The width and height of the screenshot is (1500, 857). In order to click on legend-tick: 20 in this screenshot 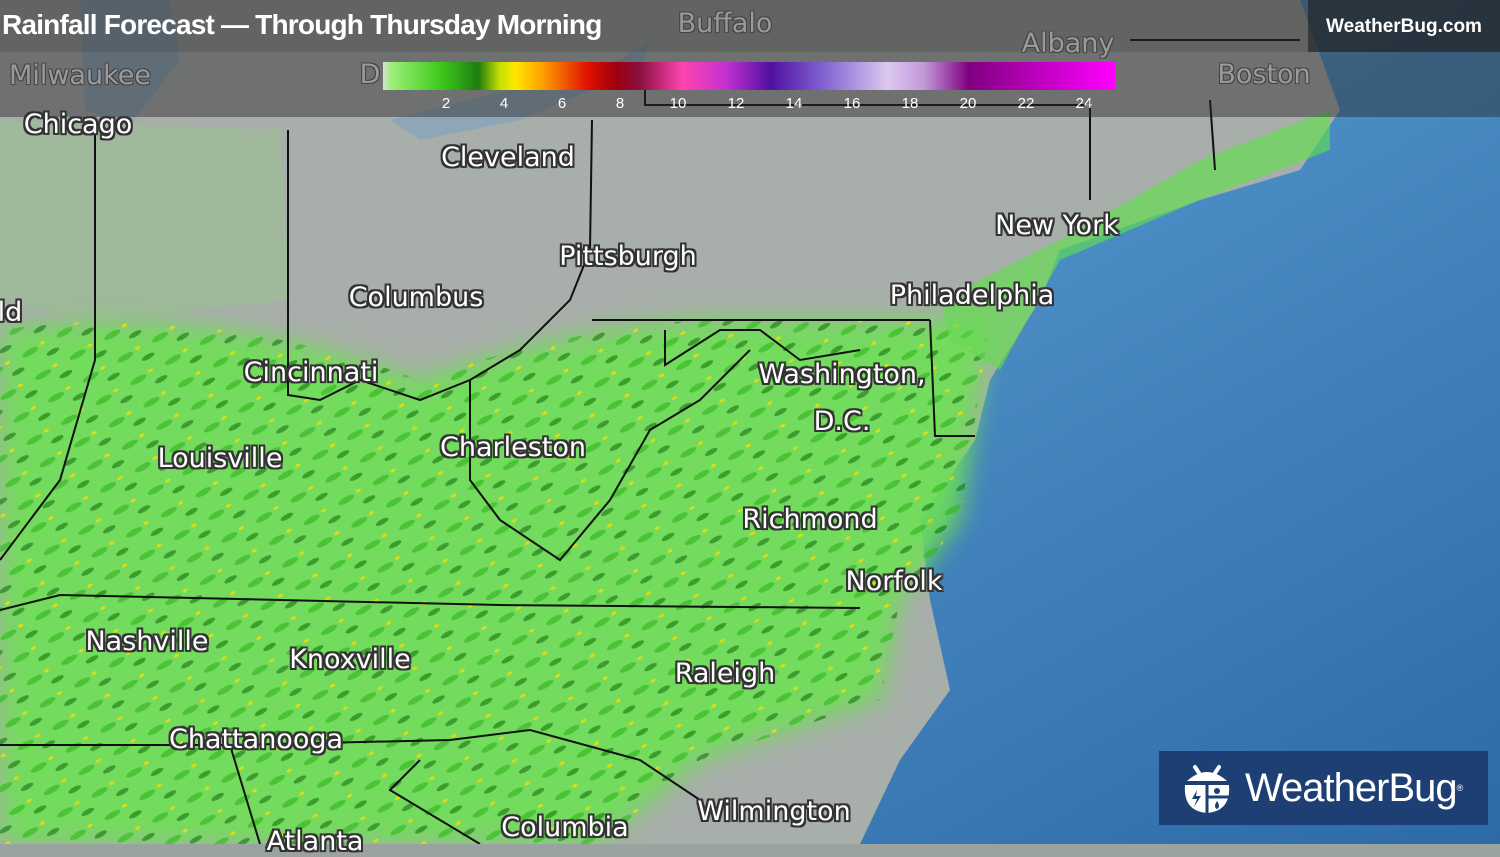, I will do `click(968, 103)`.